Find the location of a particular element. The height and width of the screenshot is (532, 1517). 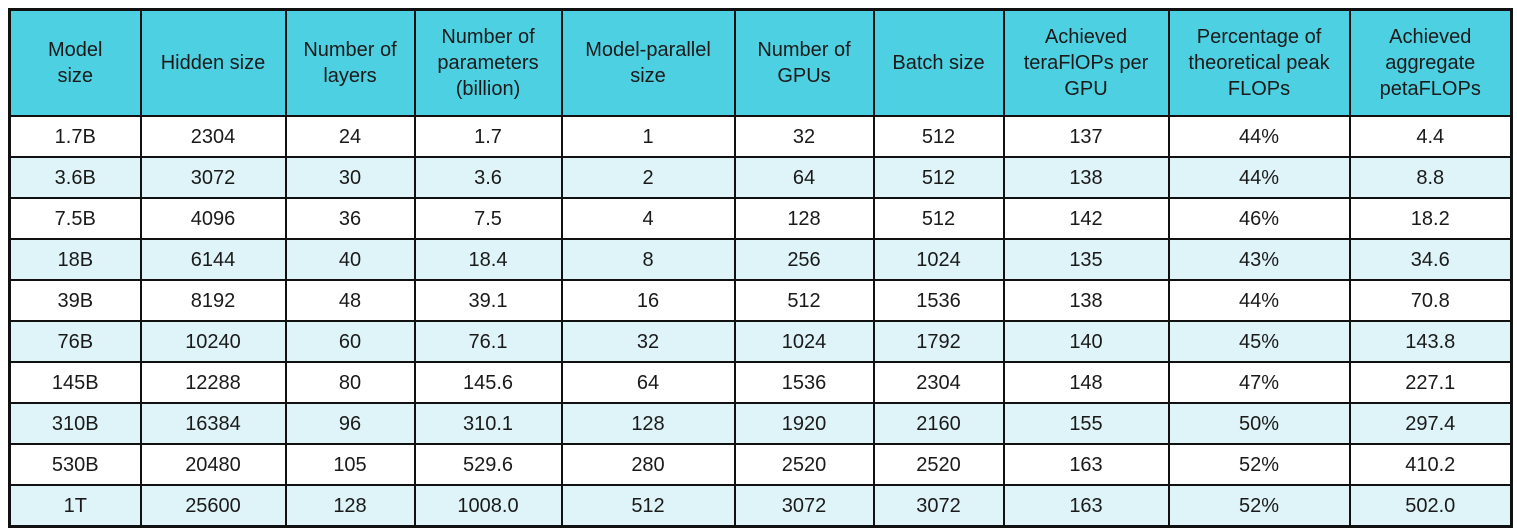

table-row-18B: 18B 6144 40 18.4 8 256 1024 135 43% 34.6 is located at coordinates (760, 259).